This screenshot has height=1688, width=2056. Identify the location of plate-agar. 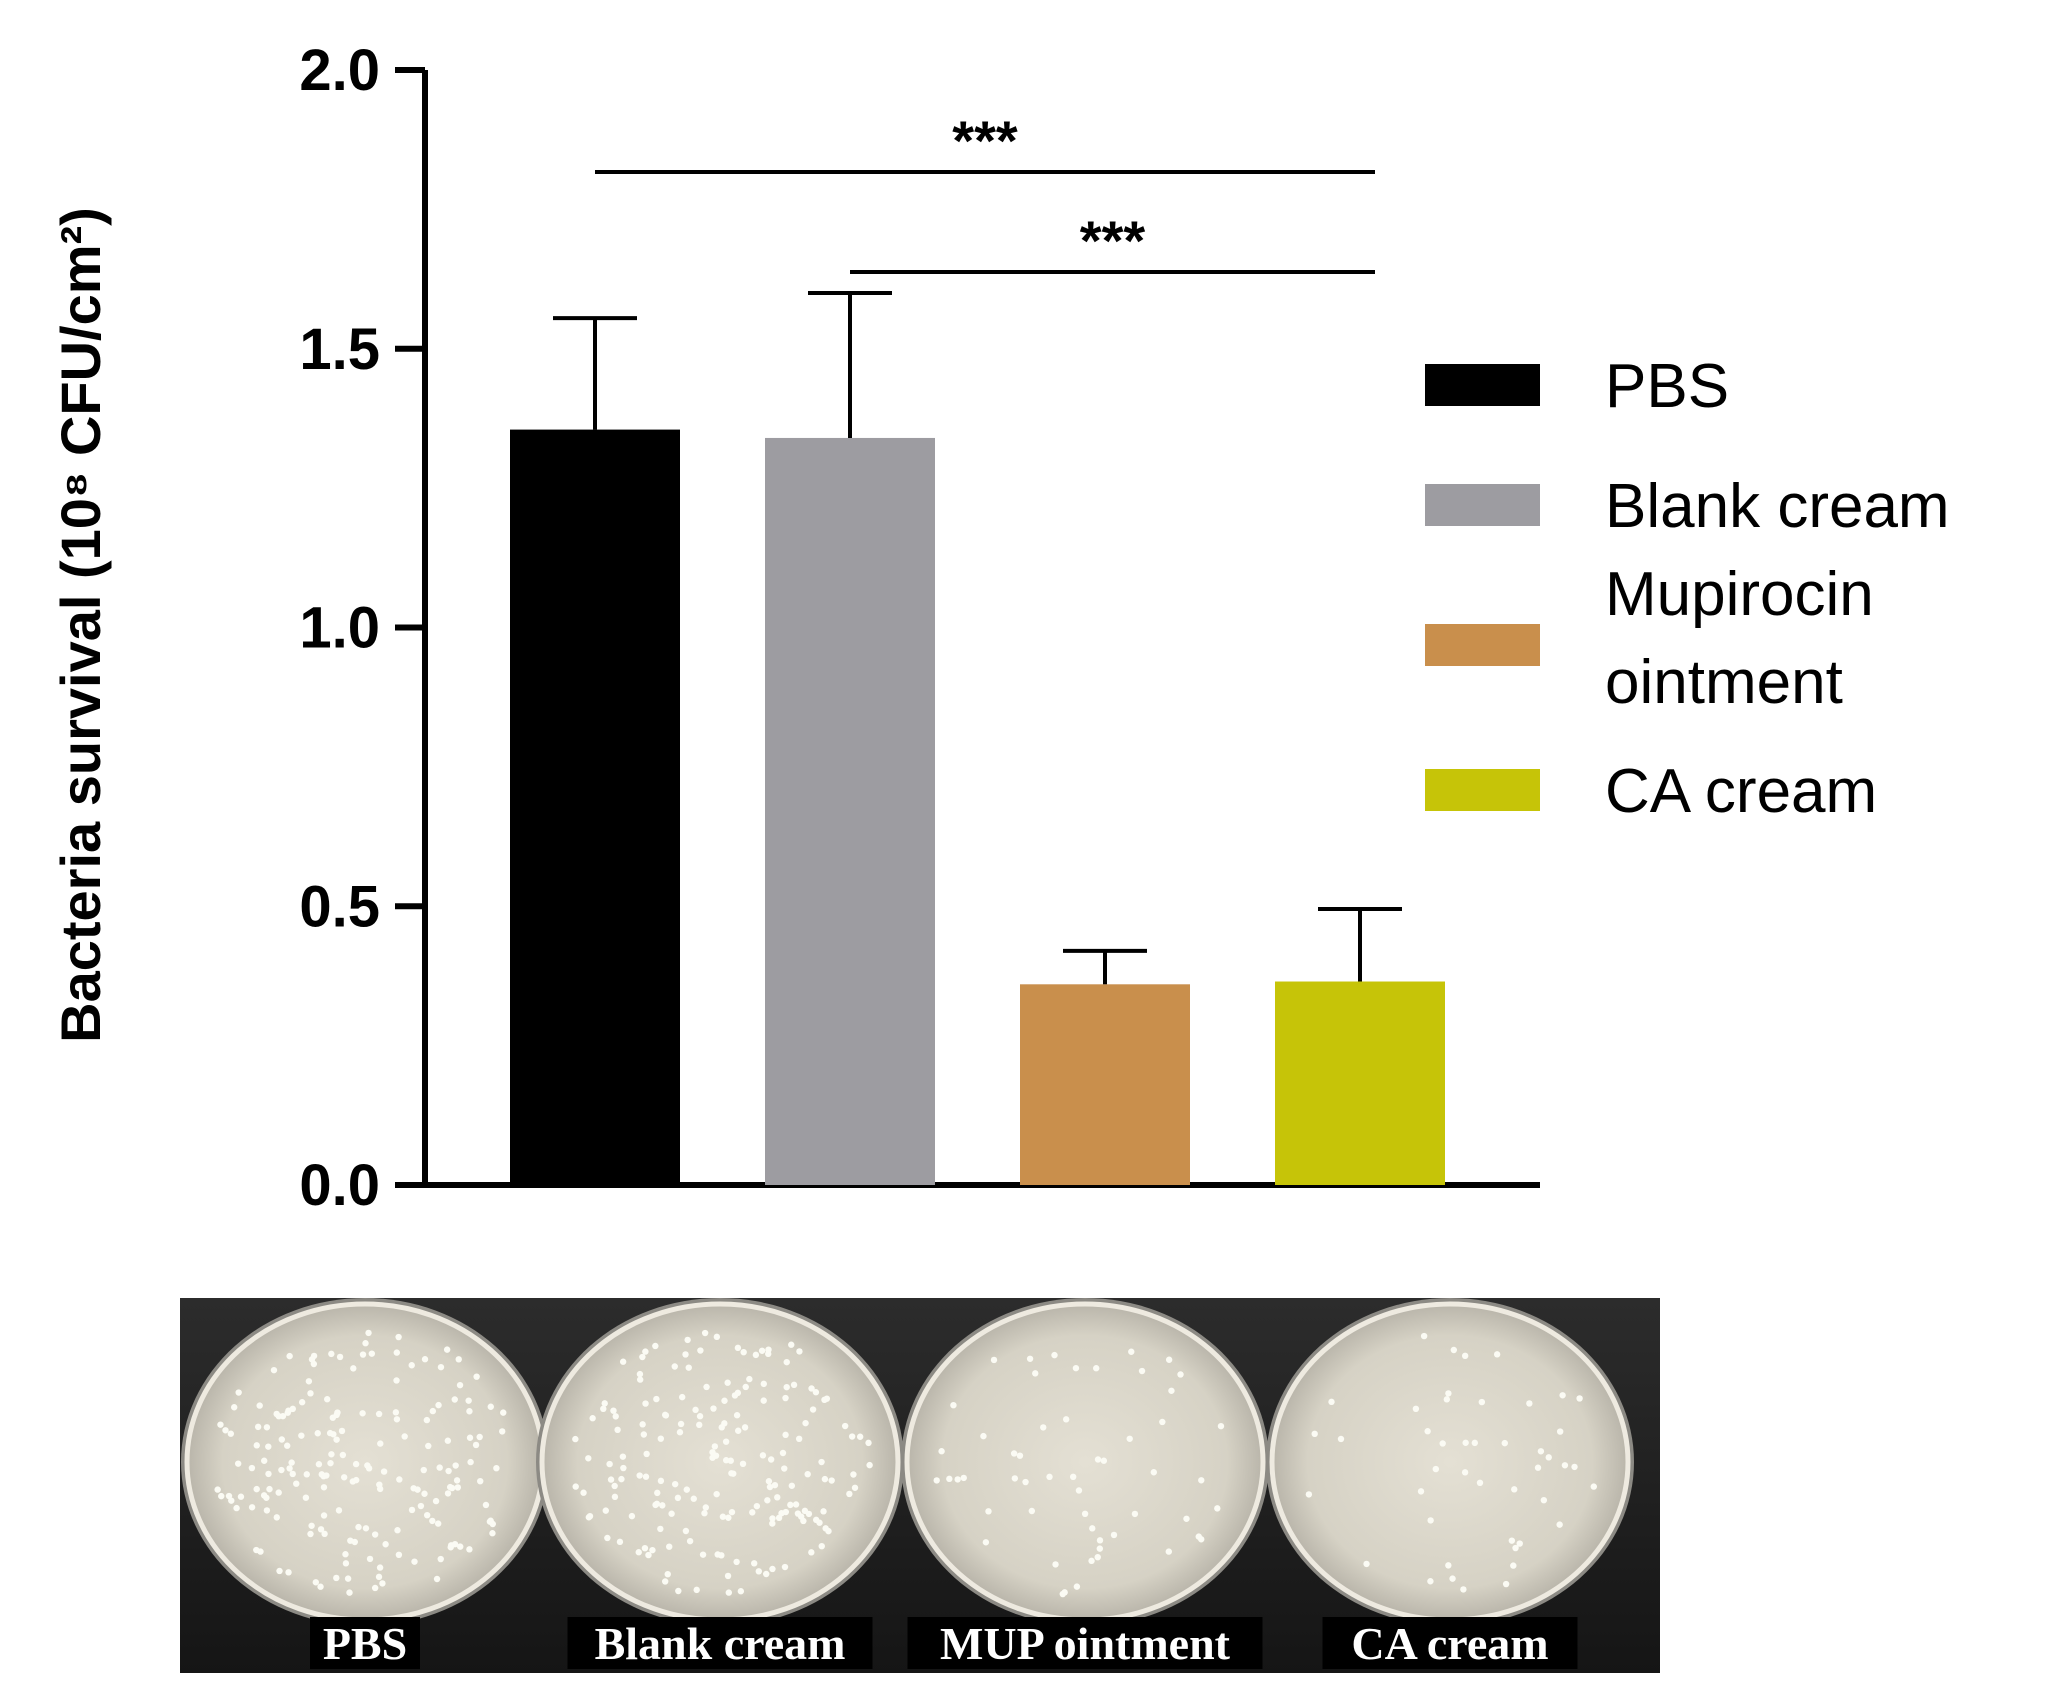
(720, 1462).